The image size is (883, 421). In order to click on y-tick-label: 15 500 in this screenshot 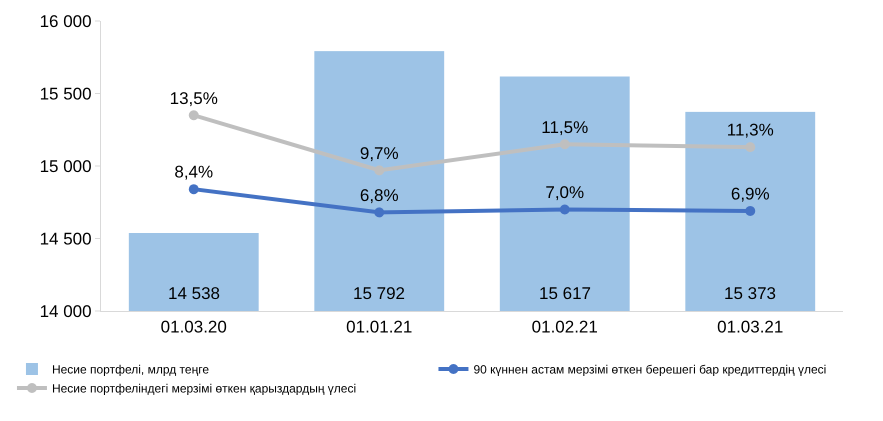, I will do `click(66, 94)`.